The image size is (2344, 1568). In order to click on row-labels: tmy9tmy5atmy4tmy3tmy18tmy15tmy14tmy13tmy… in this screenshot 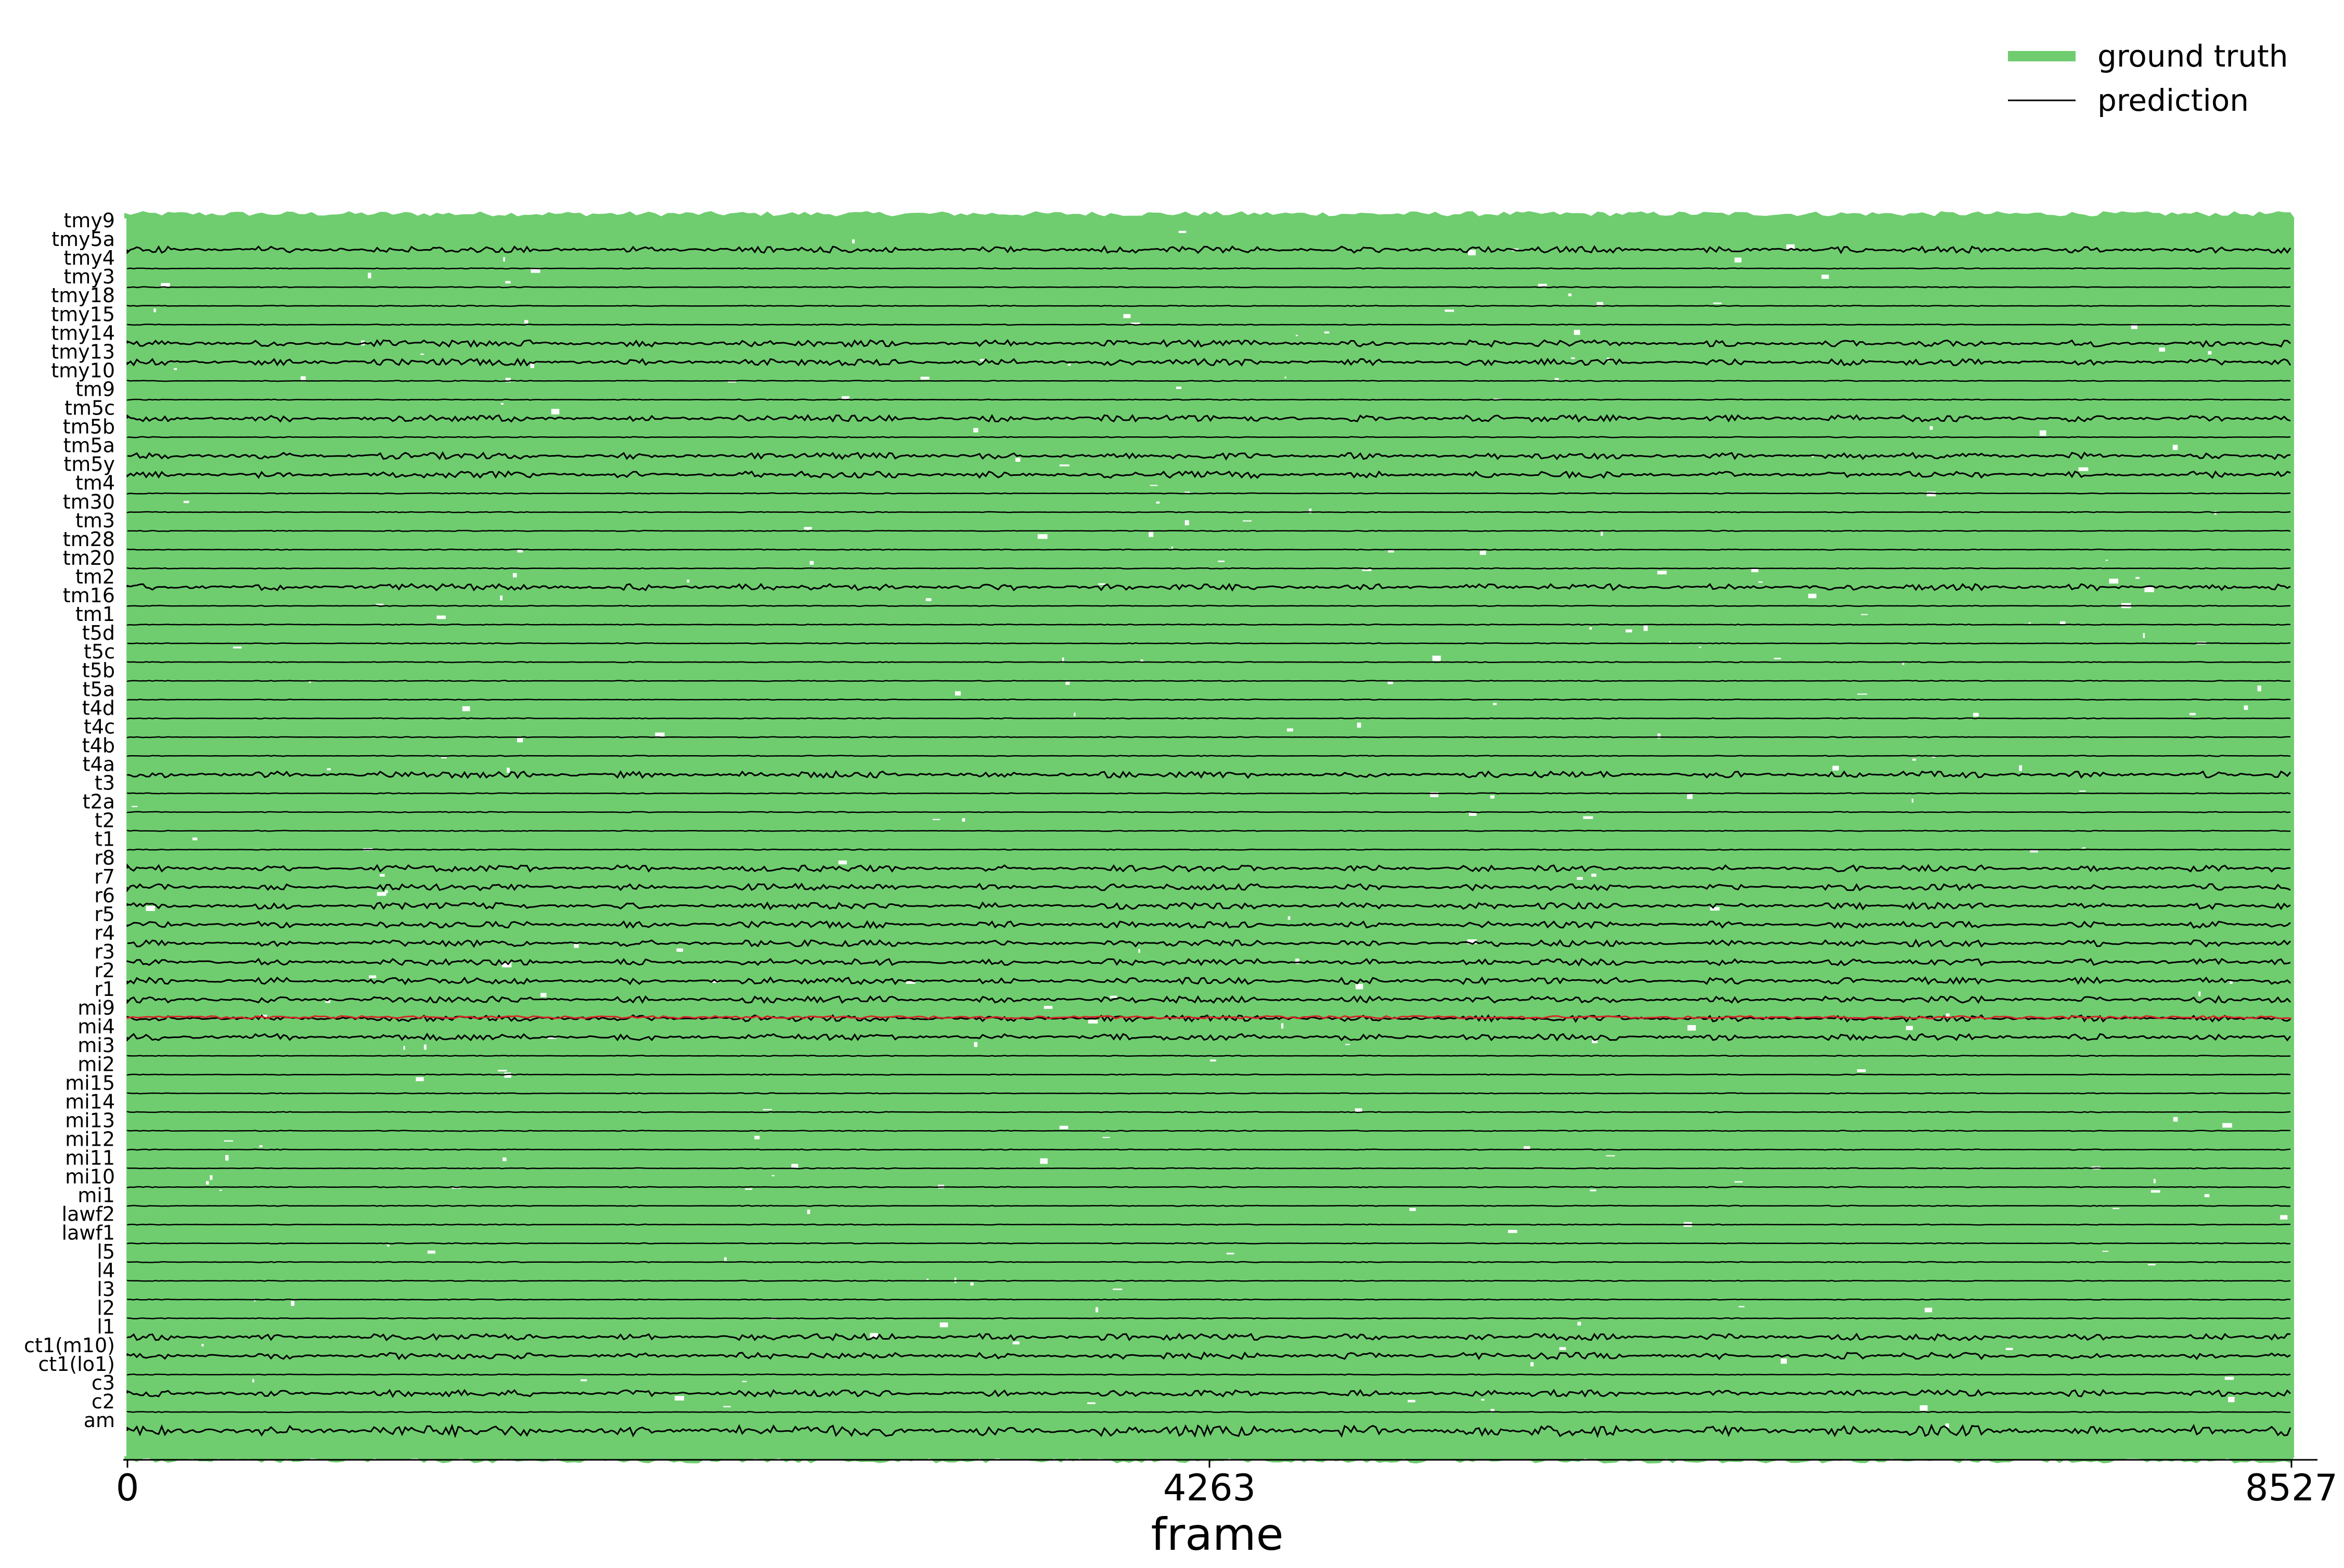, I will do `click(69, 820)`.